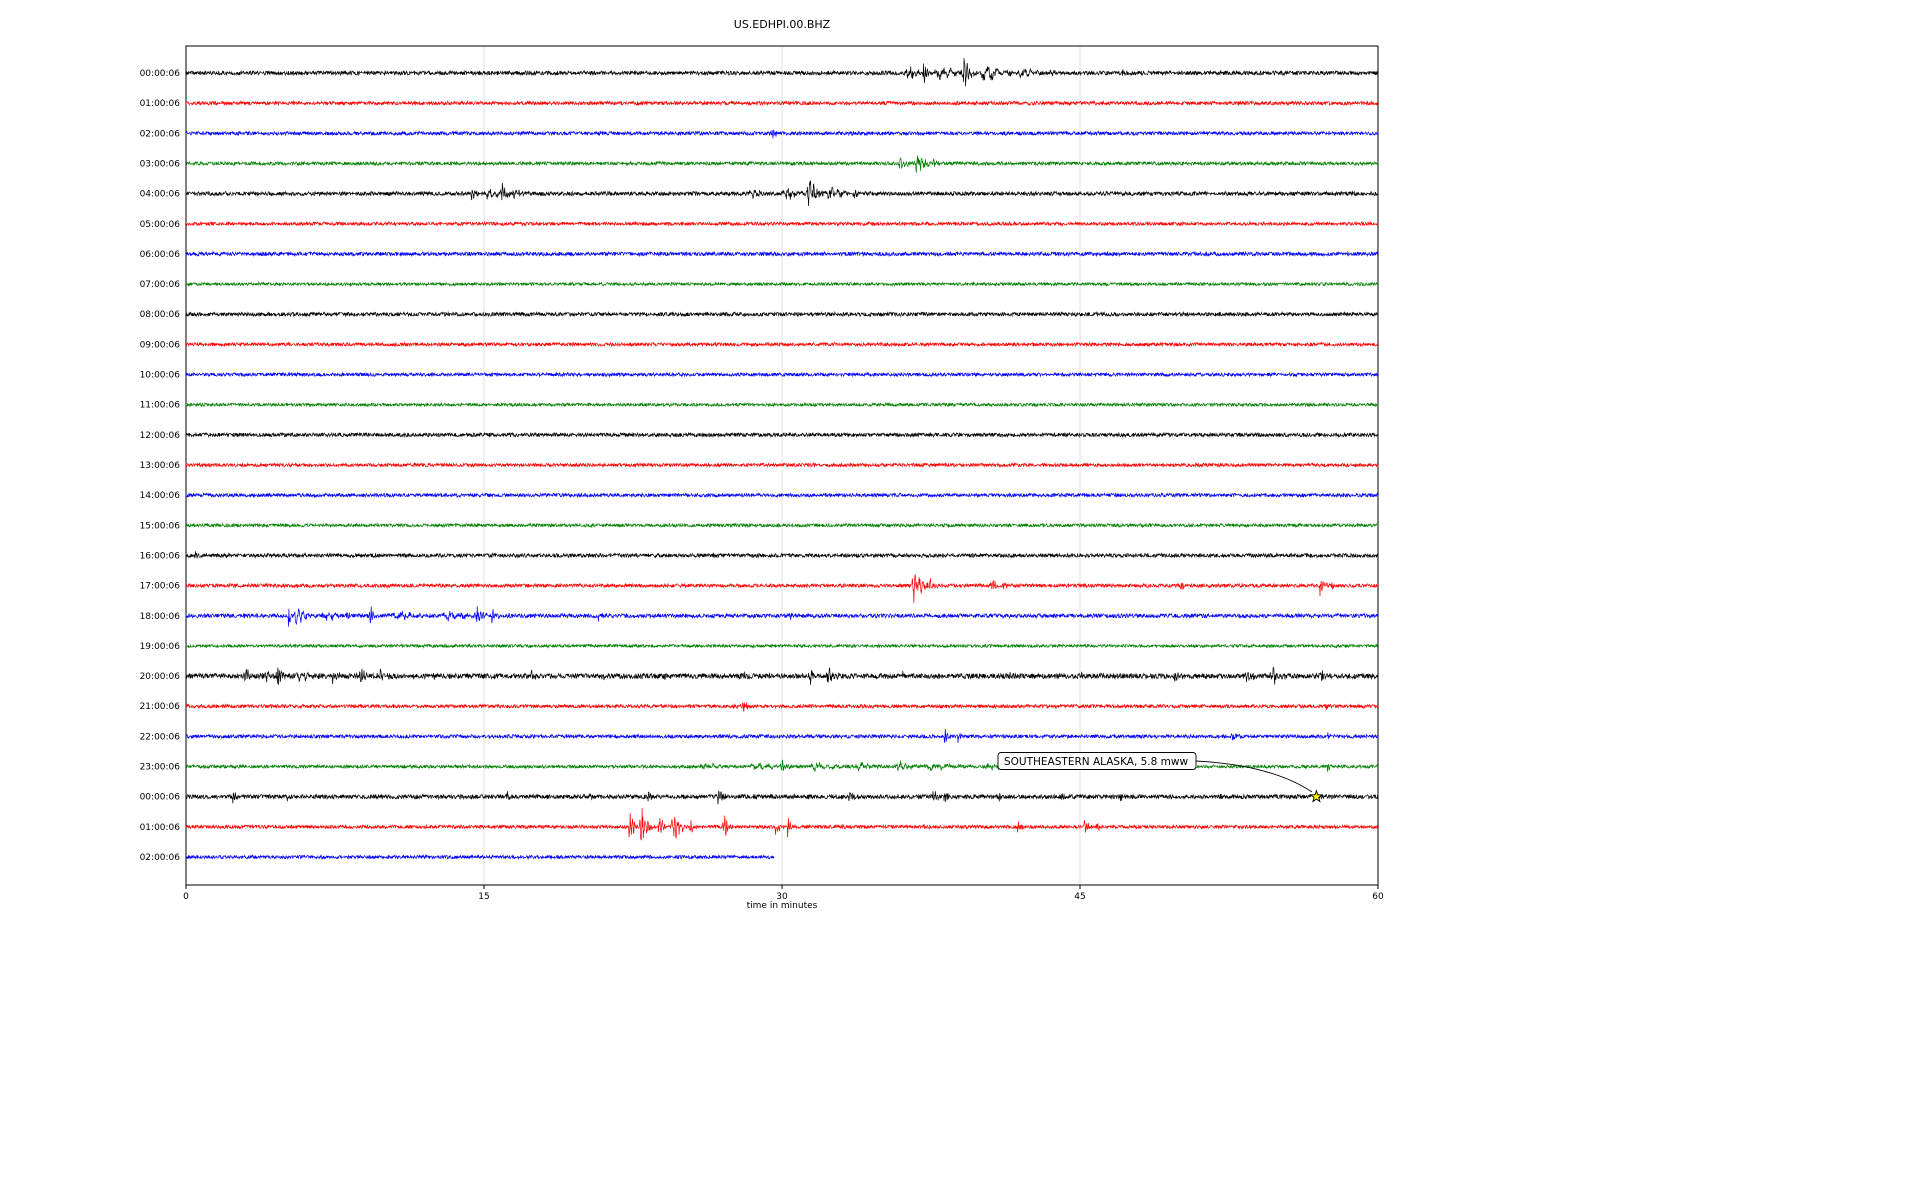 The width and height of the screenshot is (1920, 1200). What do you see at coordinates (160, 406) in the screenshot?
I see `row-label: 11:00:06` at bounding box center [160, 406].